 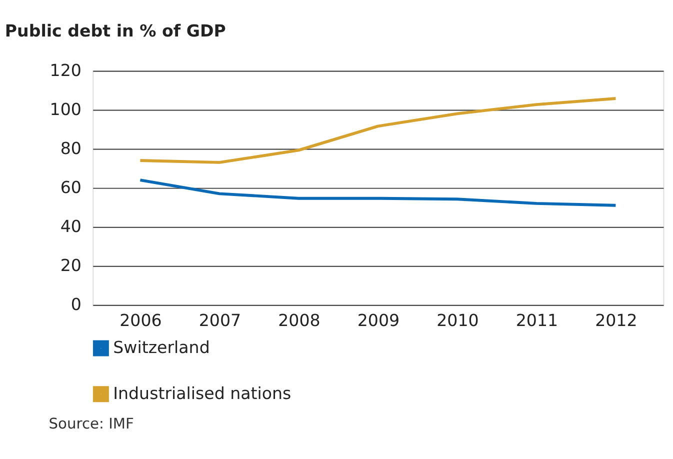 What do you see at coordinates (76, 304) in the screenshot?
I see `y-tick-label: 0` at bounding box center [76, 304].